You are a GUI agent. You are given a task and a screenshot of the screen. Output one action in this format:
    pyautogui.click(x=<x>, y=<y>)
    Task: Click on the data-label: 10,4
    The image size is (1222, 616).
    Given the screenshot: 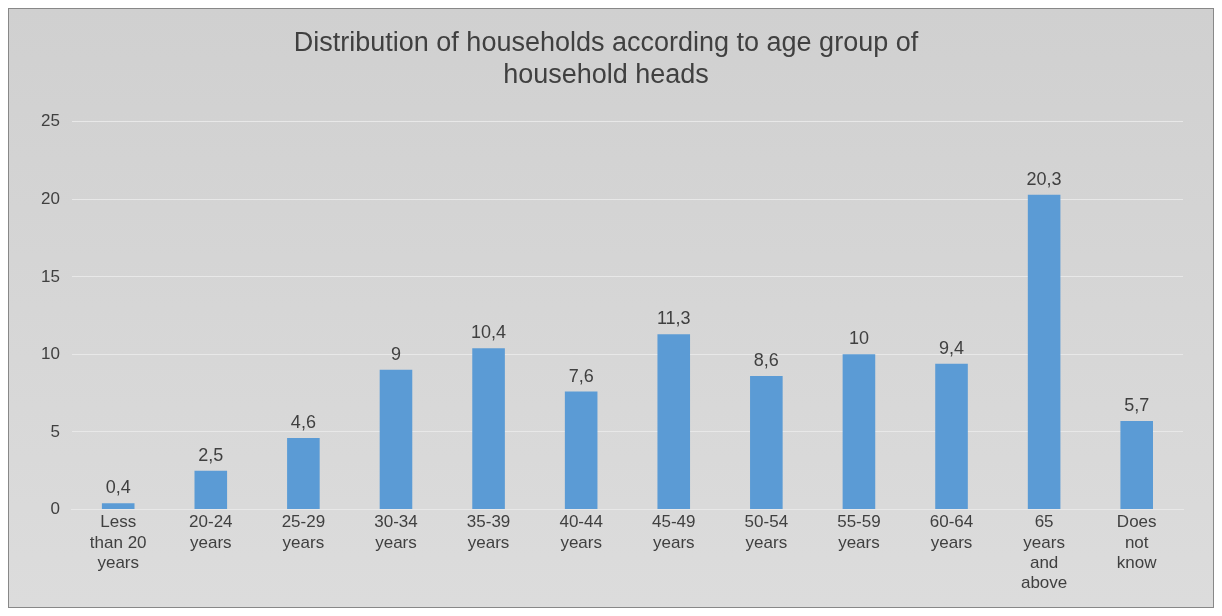 What is the action you would take?
    pyautogui.click(x=489, y=332)
    